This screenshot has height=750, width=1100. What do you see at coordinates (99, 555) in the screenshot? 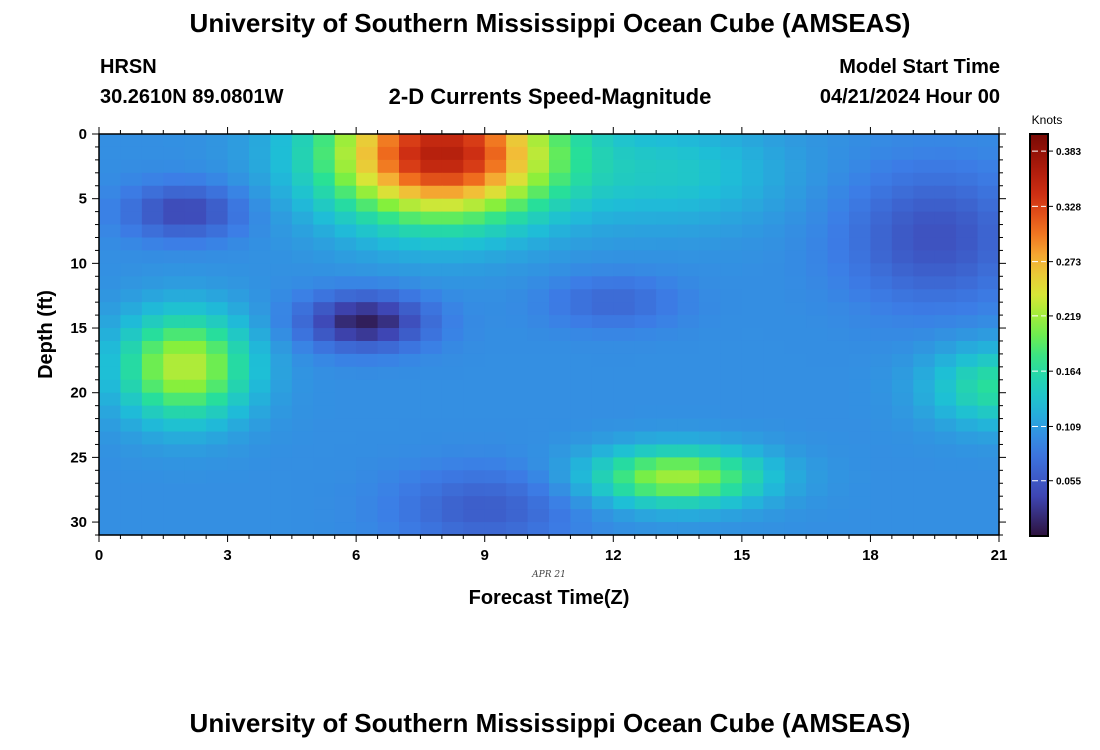
I see `x-tick-label: 0` at bounding box center [99, 555].